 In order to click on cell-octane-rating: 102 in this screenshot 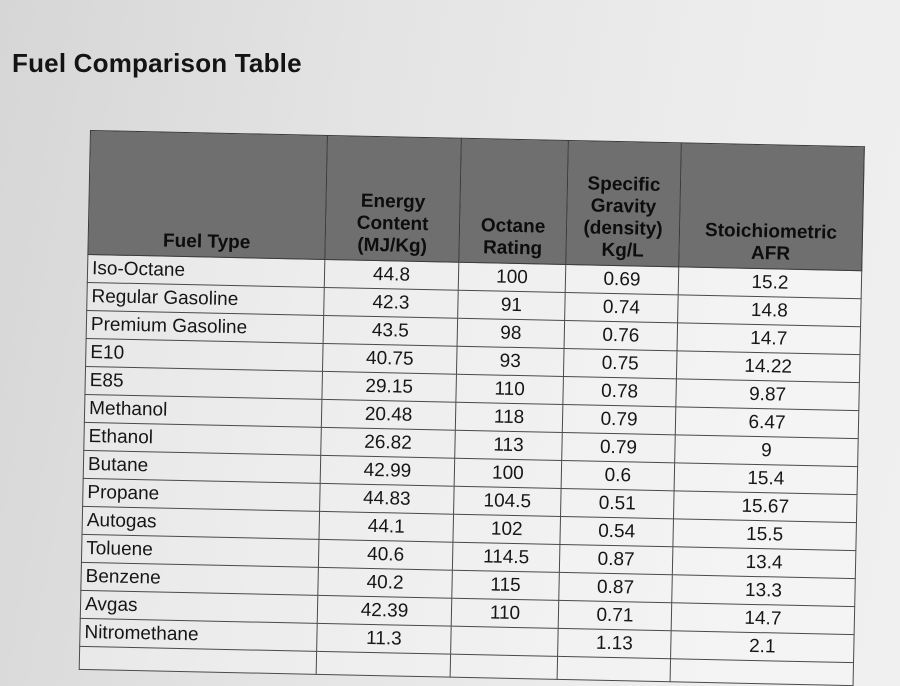, I will do `click(506, 529)`.